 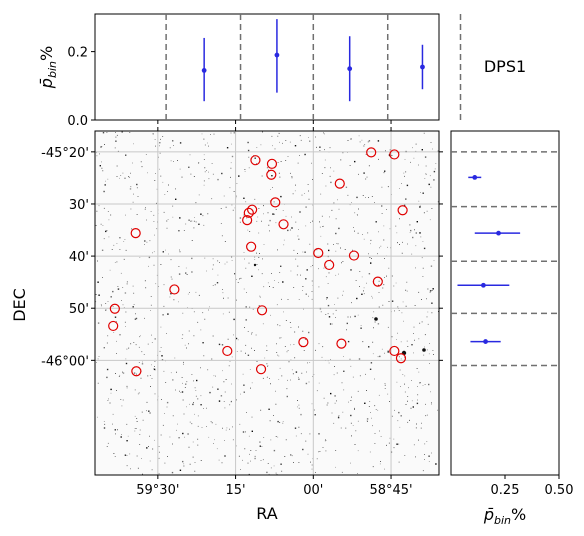 What do you see at coordinates (48, 67) in the screenshot?
I see `top-y-axis-label: p̄bin%` at bounding box center [48, 67].